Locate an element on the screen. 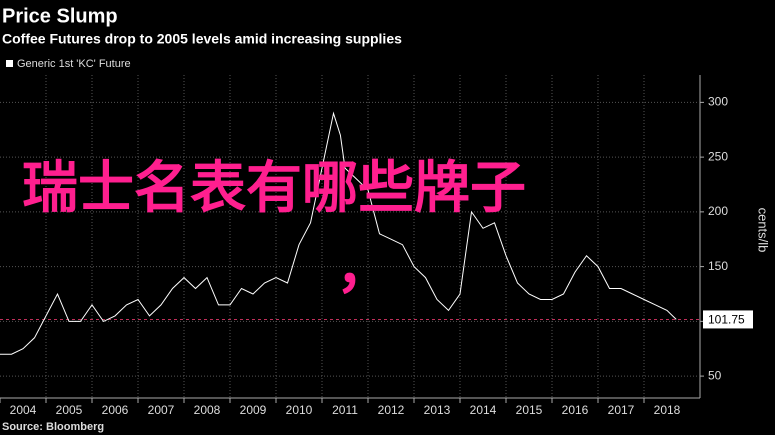  x-tick-label: 2012 is located at coordinates (391, 410).